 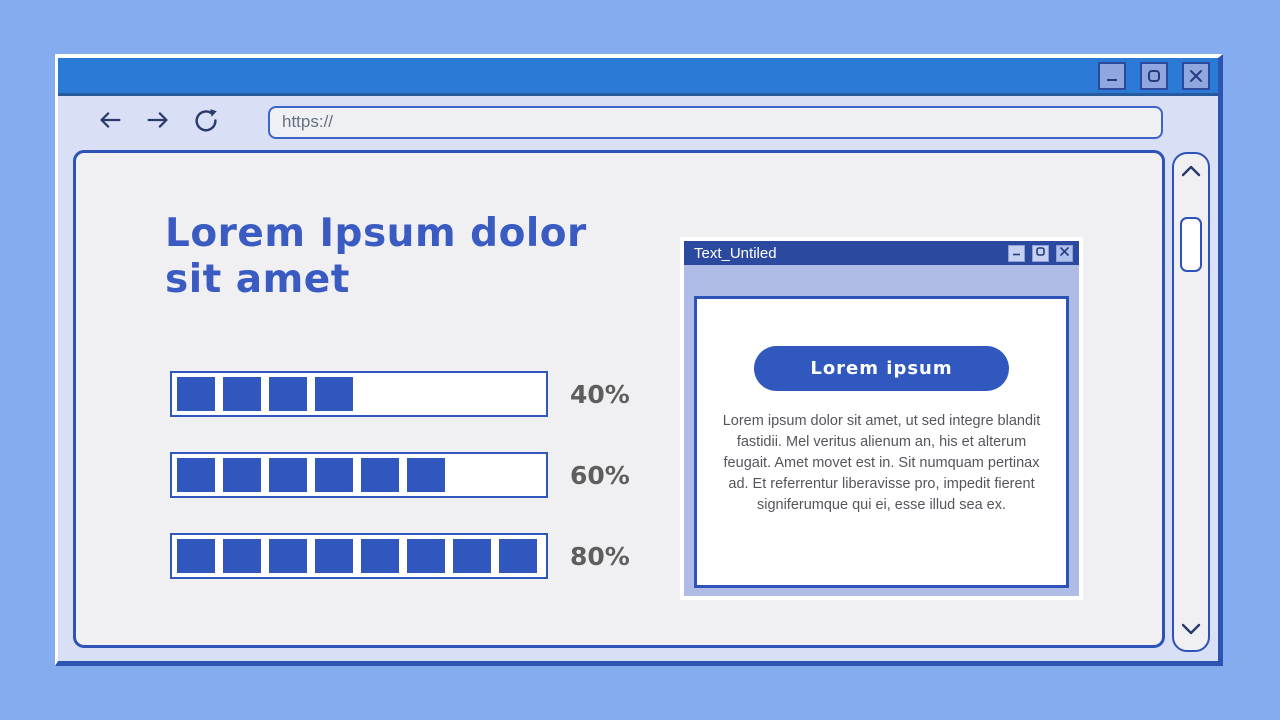 I want to click on refresh-button, so click(x=206, y=122).